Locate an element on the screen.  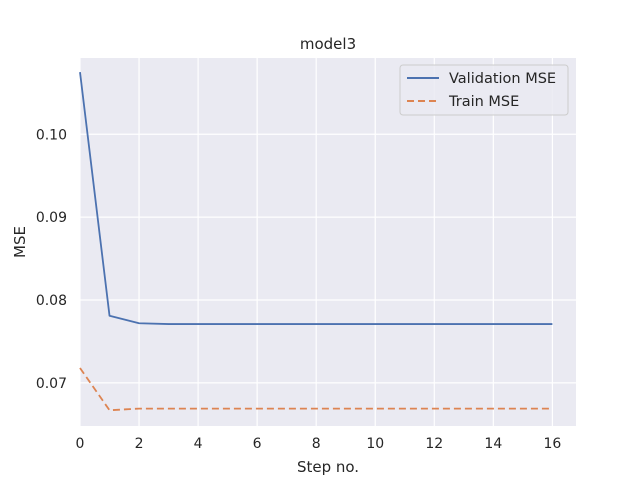
x-tick-label-6: 12 is located at coordinates (434, 444).